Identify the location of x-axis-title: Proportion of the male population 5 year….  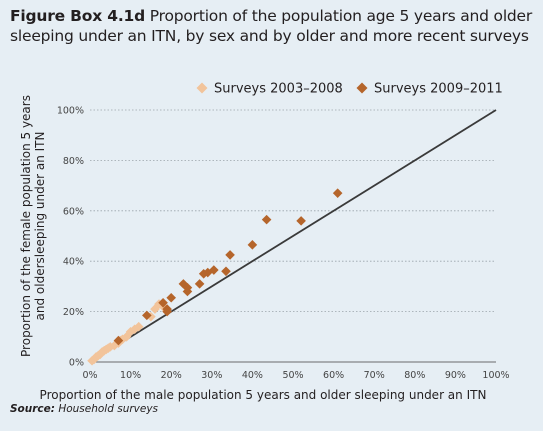
(263, 395).